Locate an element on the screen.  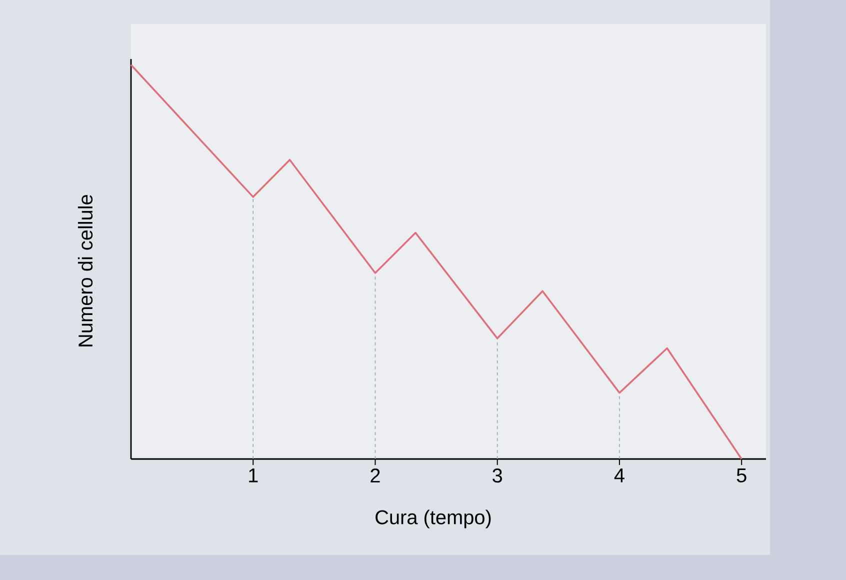
x-tick-label: 1 is located at coordinates (253, 475).